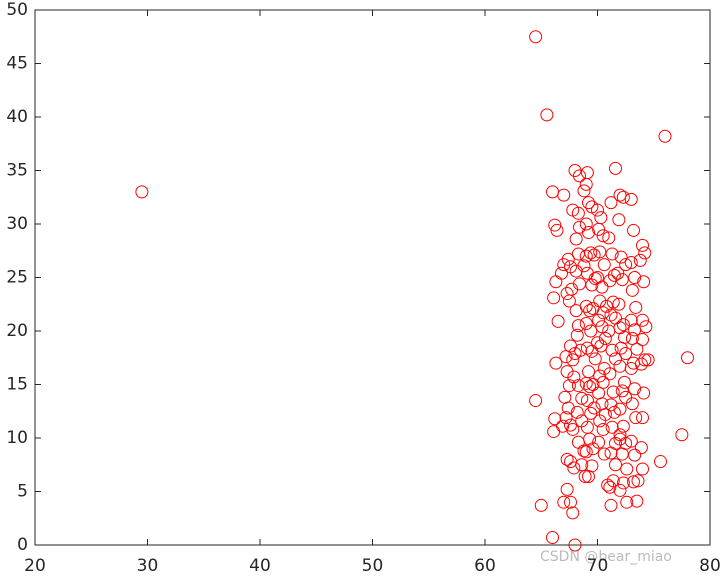 This screenshot has width=725, height=577. I want to click on y-tick-label: 50, so click(17, 10).